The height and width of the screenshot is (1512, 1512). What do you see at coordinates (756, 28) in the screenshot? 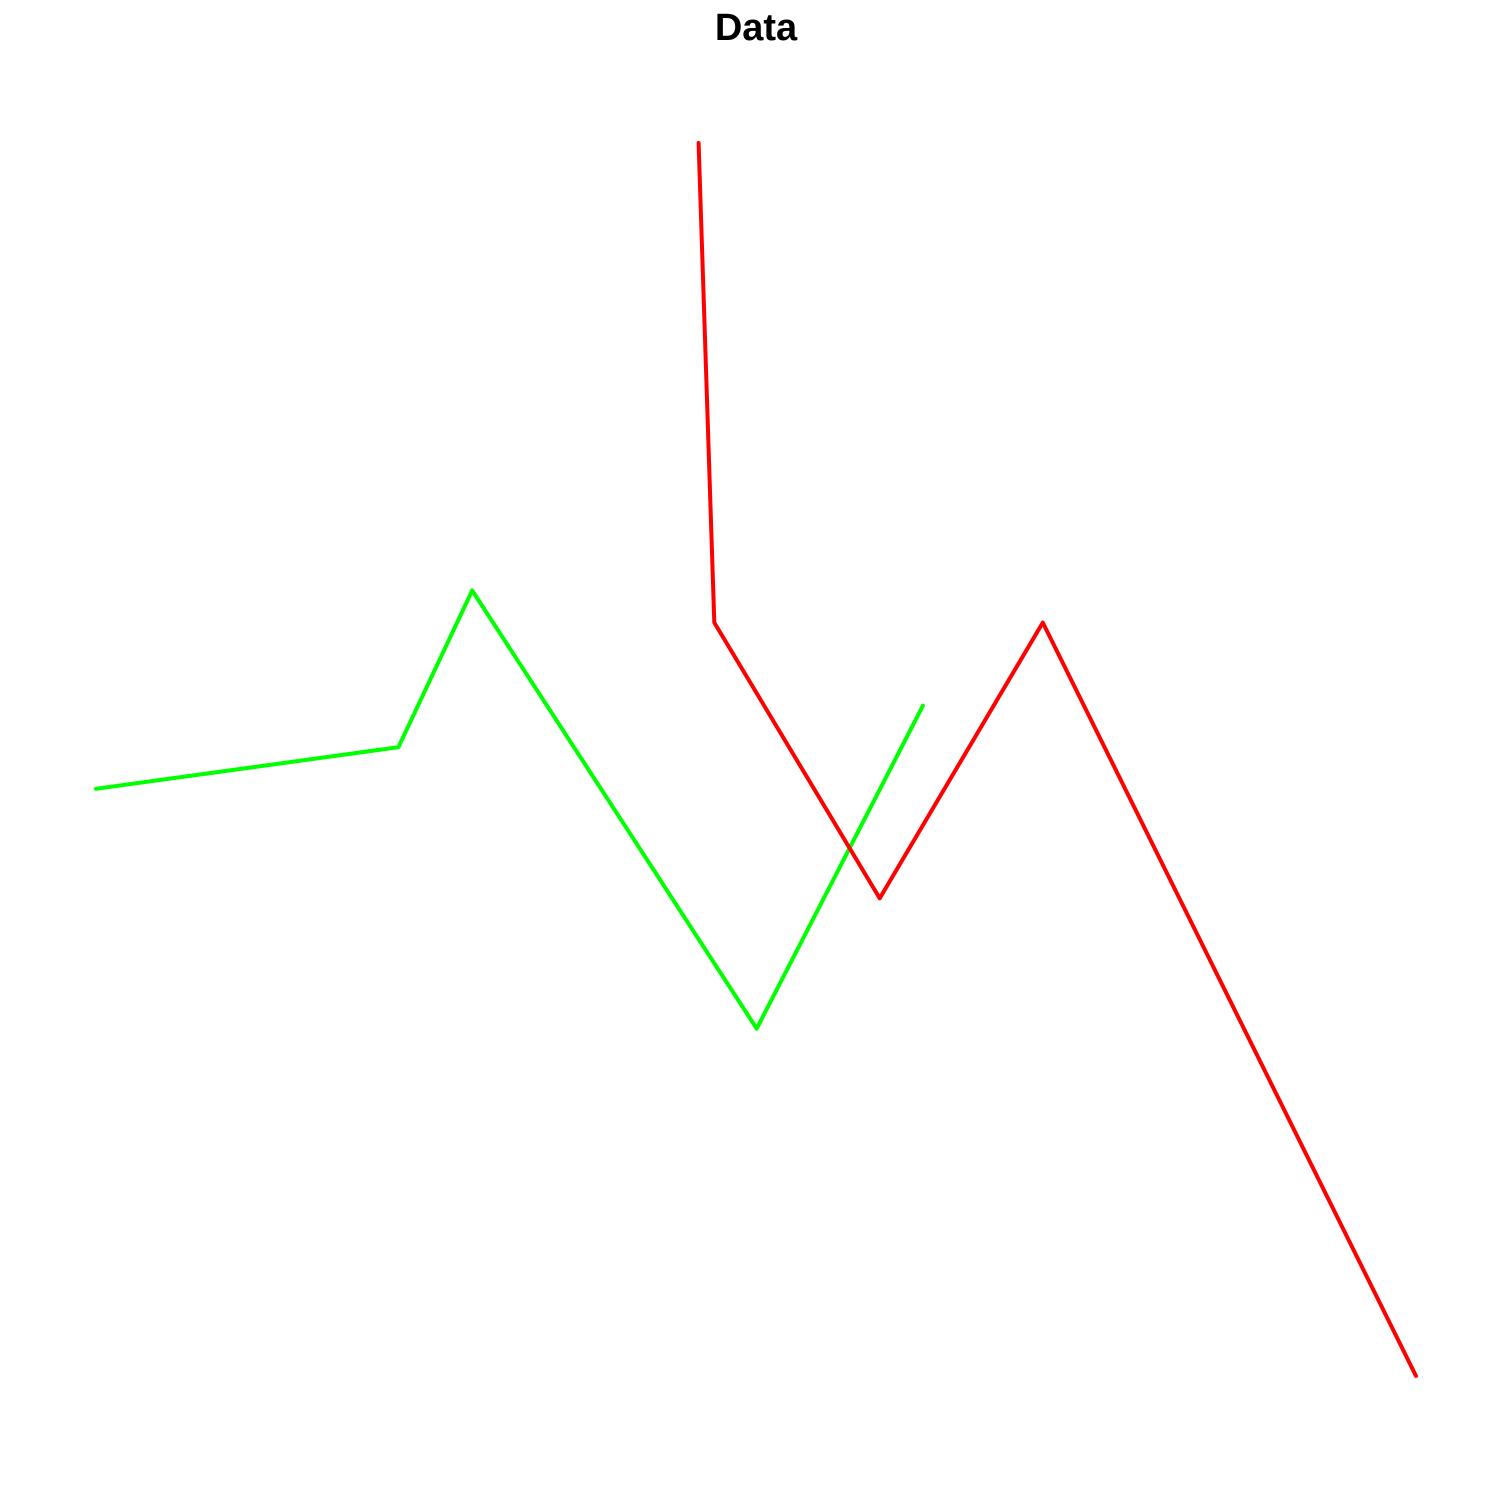
I see `chart-title: Data` at bounding box center [756, 28].